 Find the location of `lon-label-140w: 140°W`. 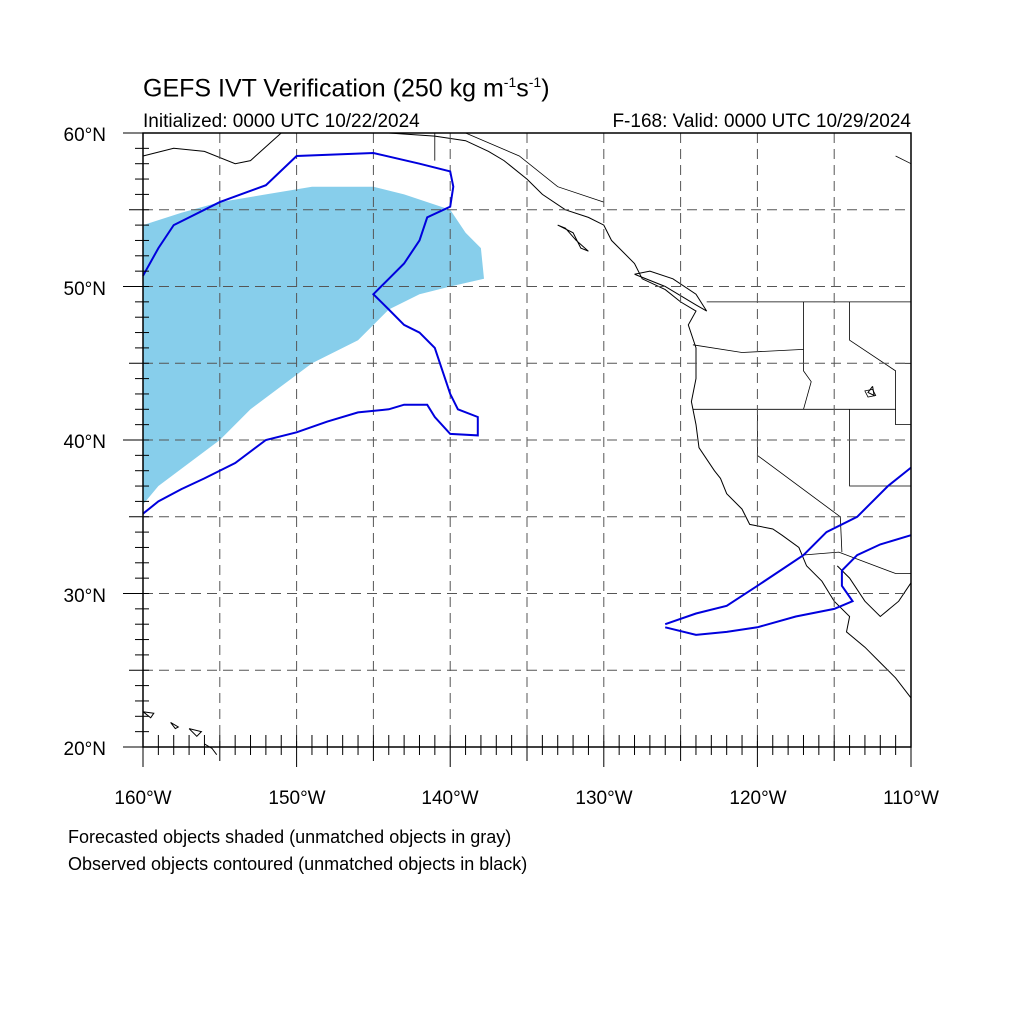

lon-label-140w: 140°W is located at coordinates (450, 798).